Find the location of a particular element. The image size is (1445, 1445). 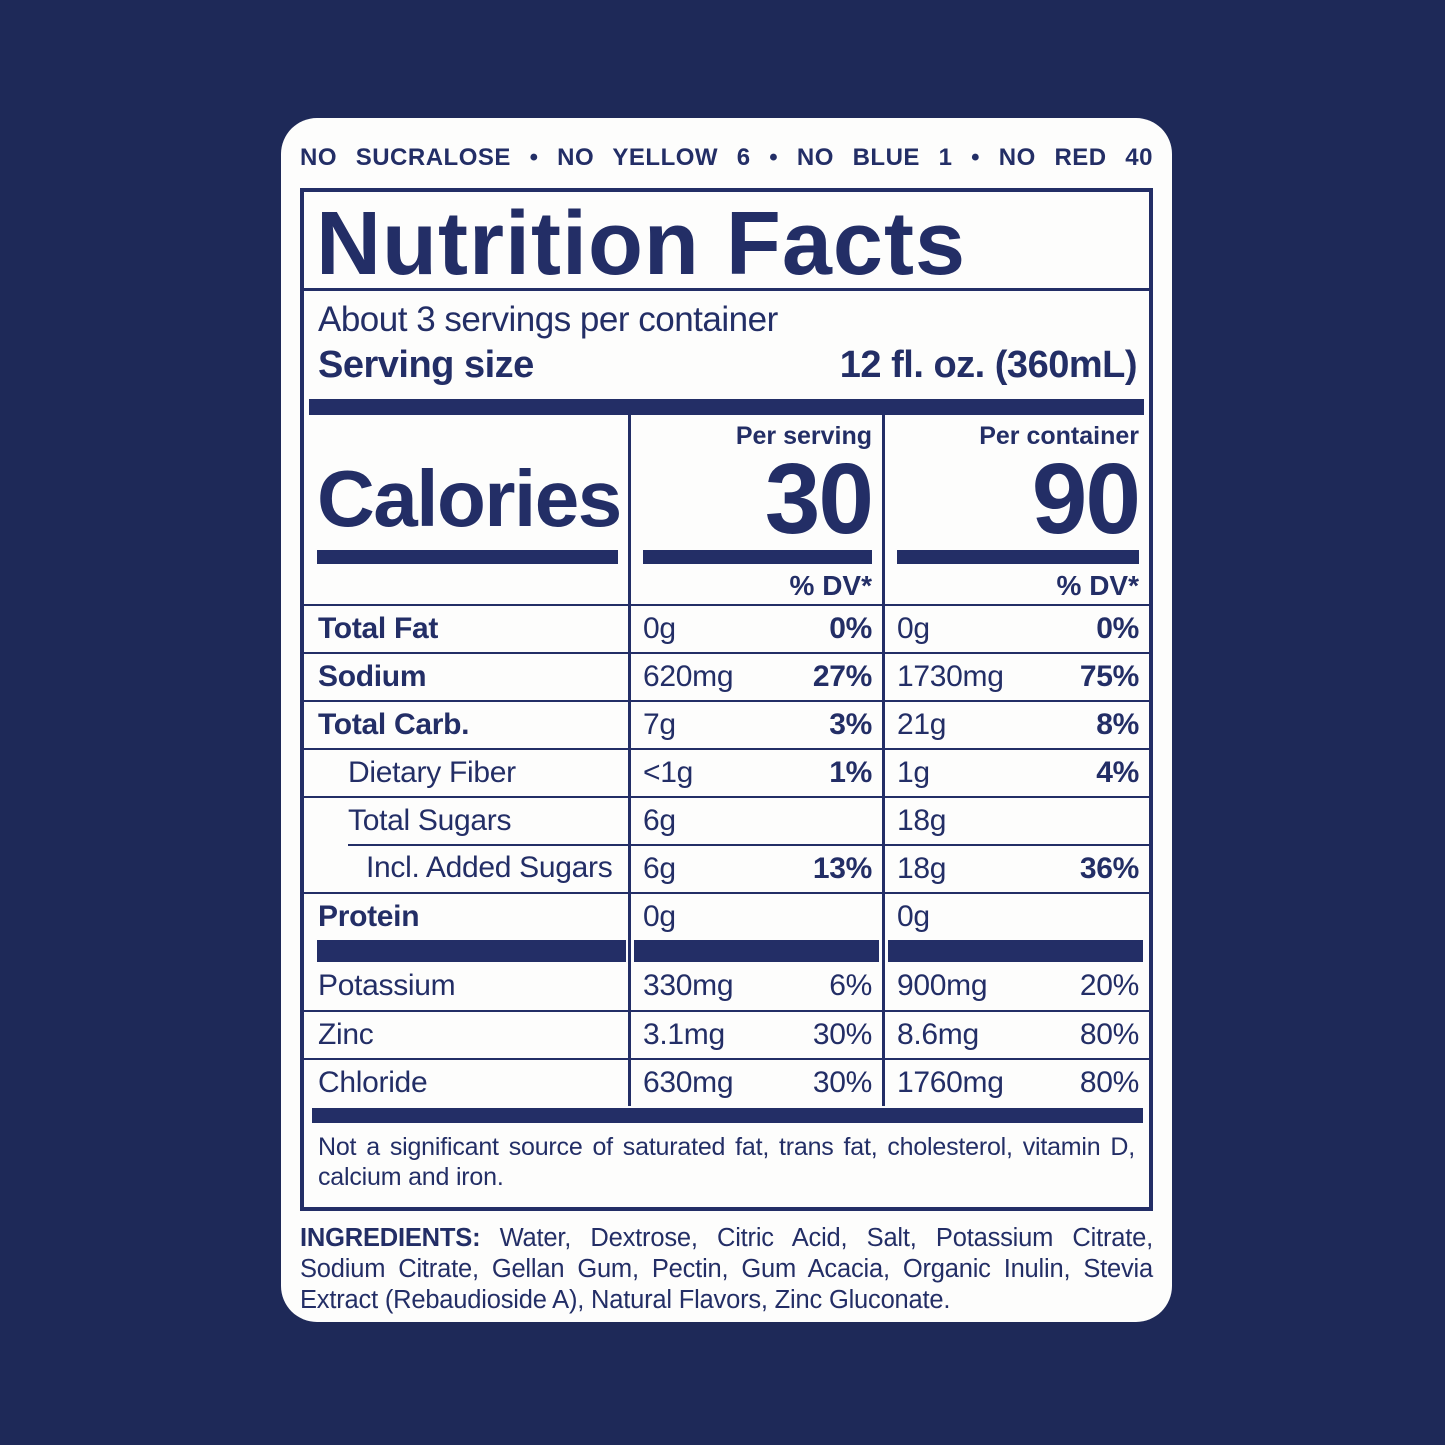

mineral-row-potassium: Potassium 330mg 6% 900mg 20% is located at coordinates (726, 986).